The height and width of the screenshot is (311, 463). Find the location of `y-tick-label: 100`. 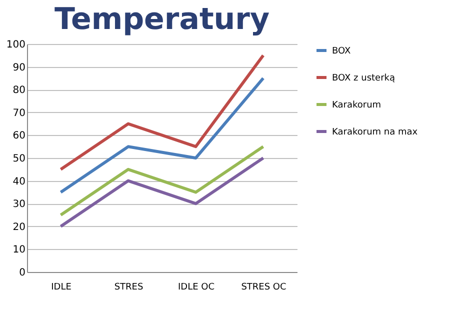

y-tick-label: 100 is located at coordinates (16, 45).